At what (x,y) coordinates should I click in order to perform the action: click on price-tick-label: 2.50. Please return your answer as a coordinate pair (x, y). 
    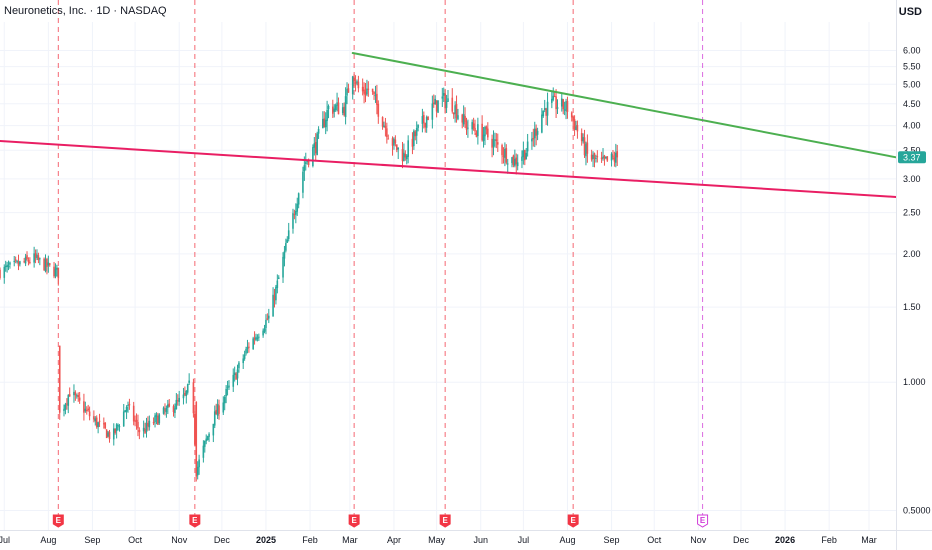
    Looking at the image, I should click on (912, 213).